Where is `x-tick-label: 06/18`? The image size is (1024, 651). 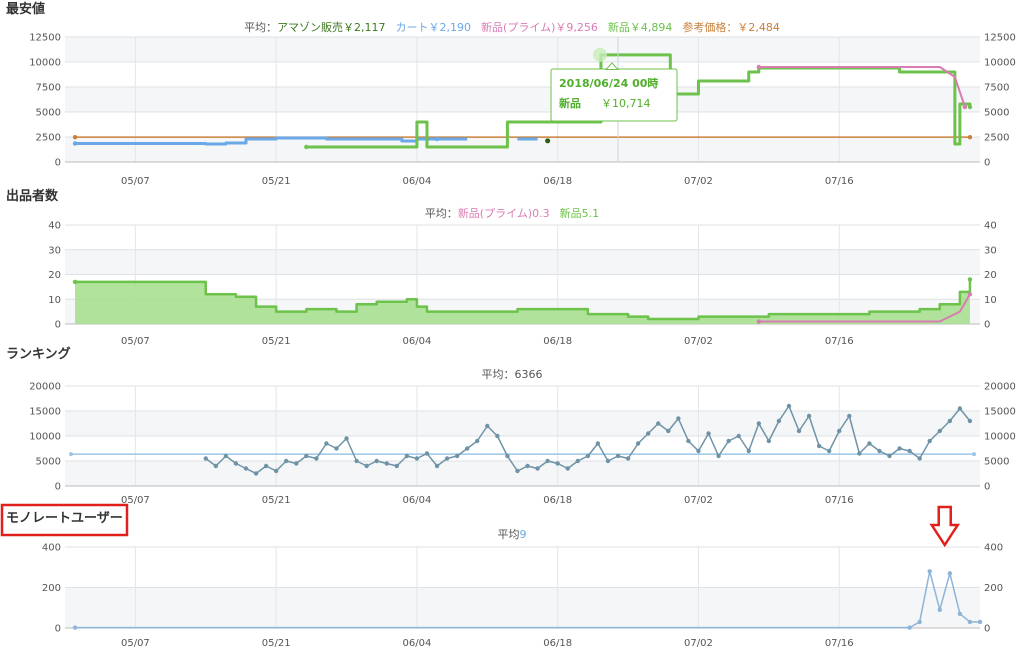
x-tick-label: 06/18 is located at coordinates (557, 643).